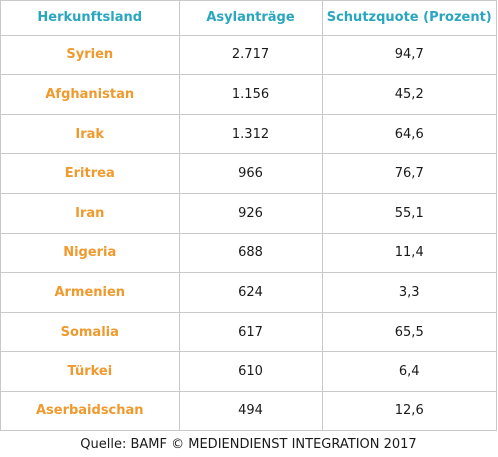  I want to click on protection-rate-cell: 94,7, so click(409, 55).